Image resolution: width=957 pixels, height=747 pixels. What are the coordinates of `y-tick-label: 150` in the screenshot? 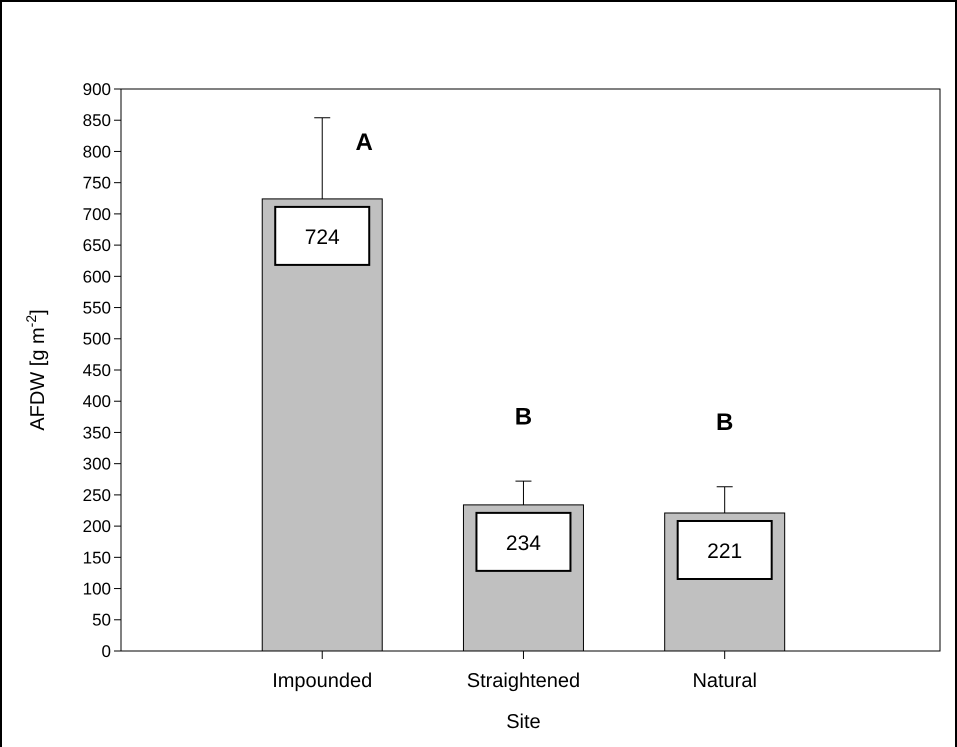 It's located at (96, 558).